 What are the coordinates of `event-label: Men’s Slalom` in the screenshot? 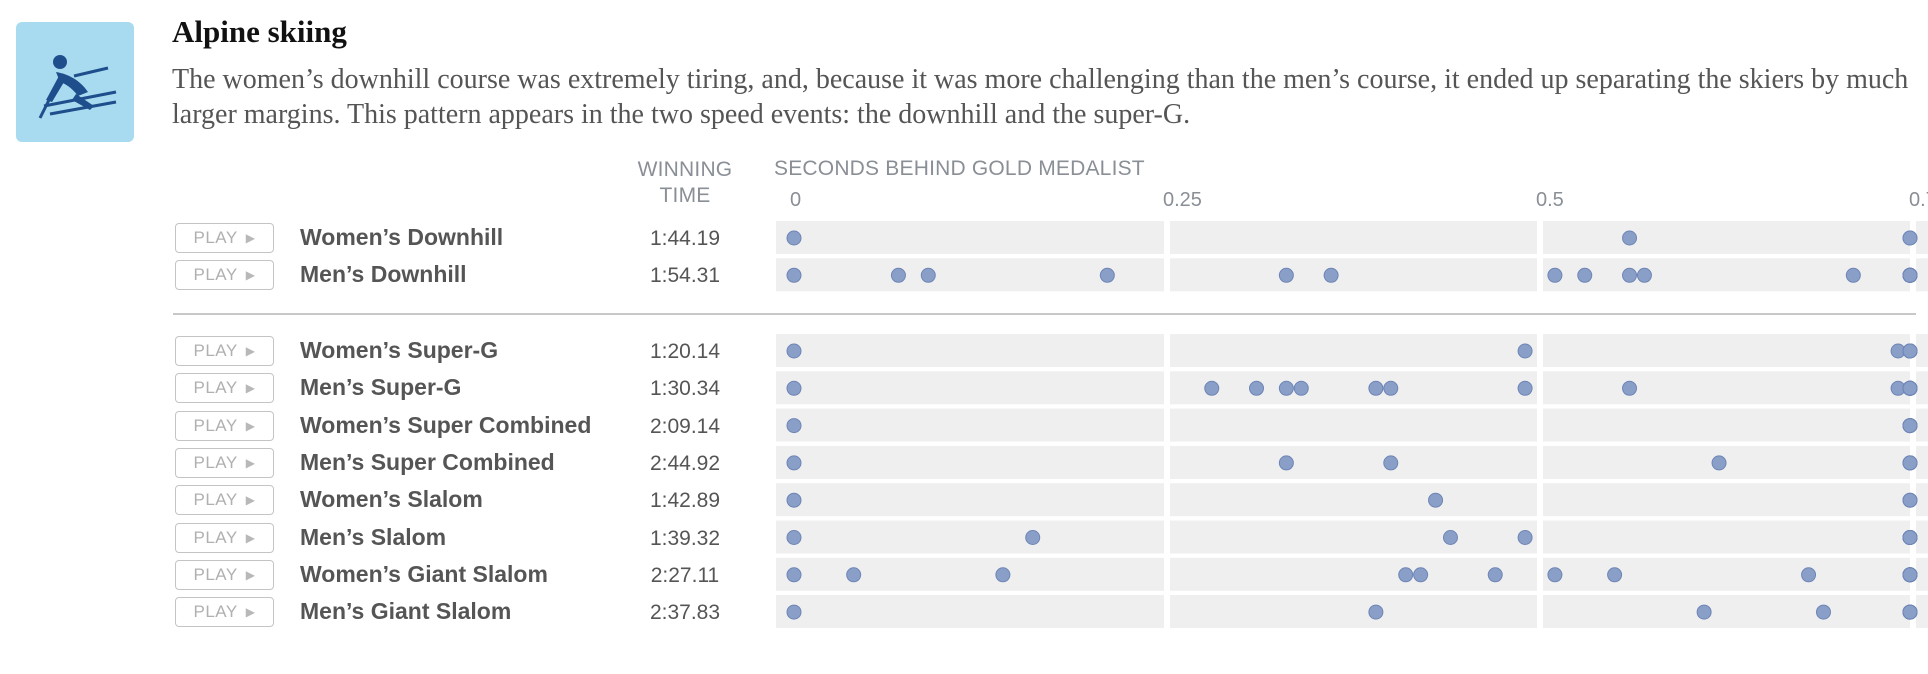 It's located at (373, 536).